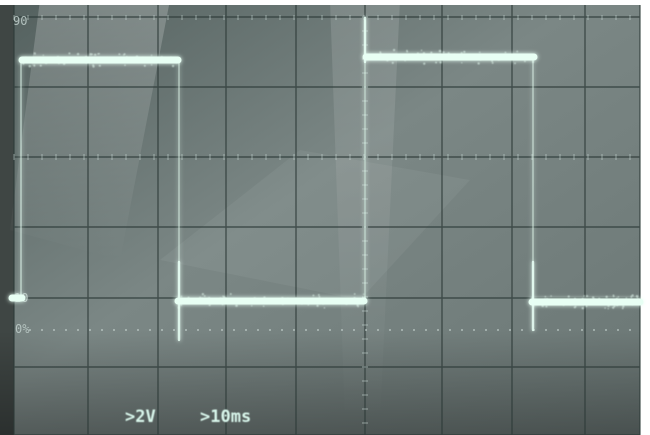 Image resolution: width=650 pixels, height=435 pixels. What do you see at coordinates (225, 417) in the screenshot?
I see `time-per-div-readout: >10ms` at bounding box center [225, 417].